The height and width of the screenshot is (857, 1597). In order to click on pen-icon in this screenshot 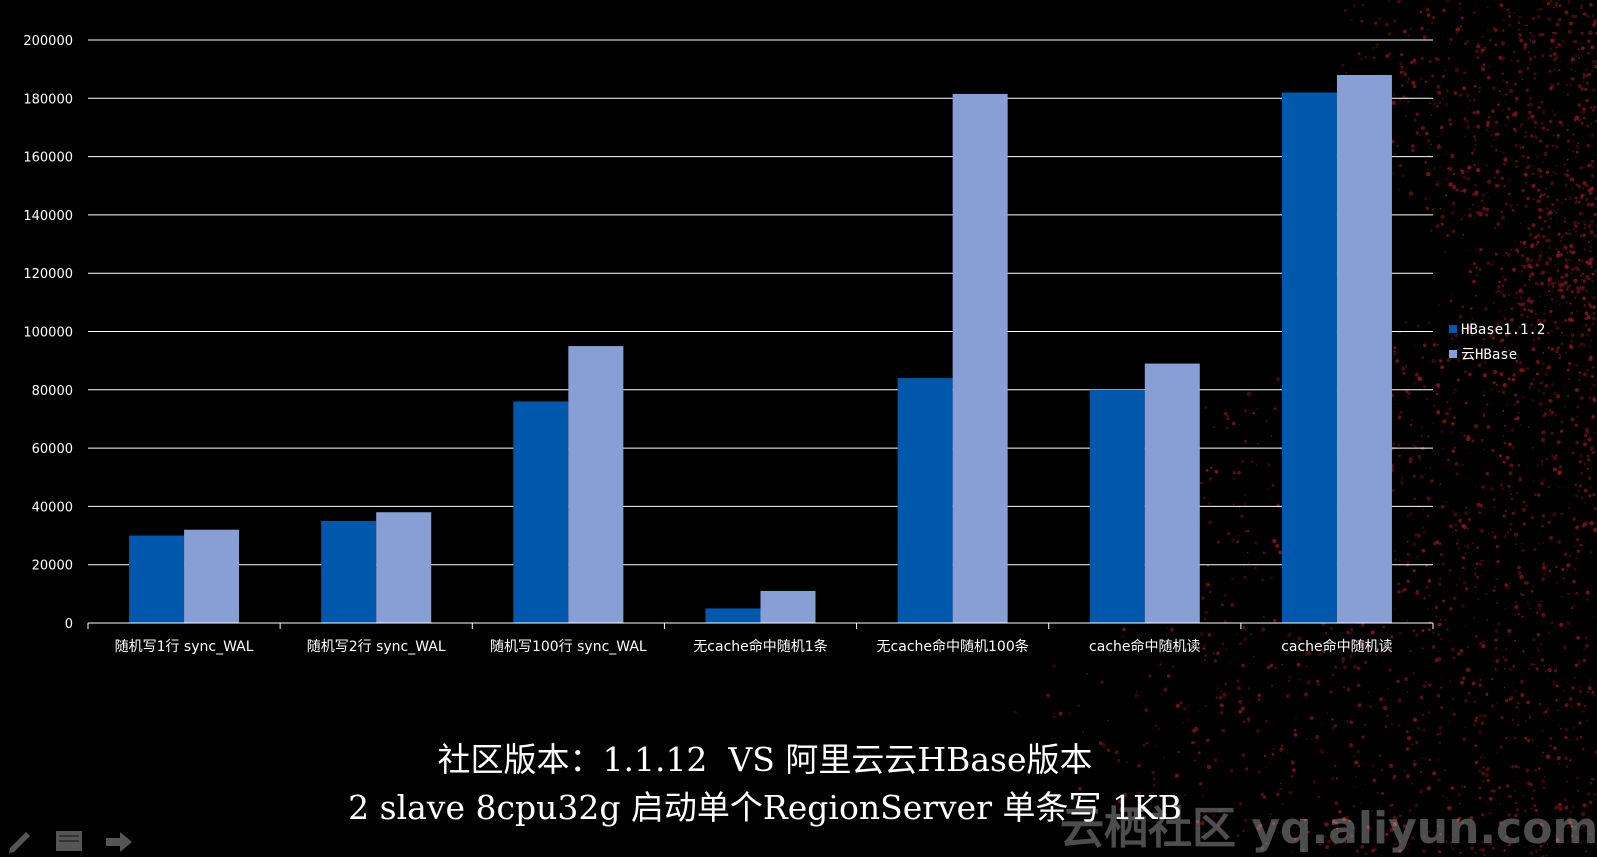, I will do `click(19, 842)`.